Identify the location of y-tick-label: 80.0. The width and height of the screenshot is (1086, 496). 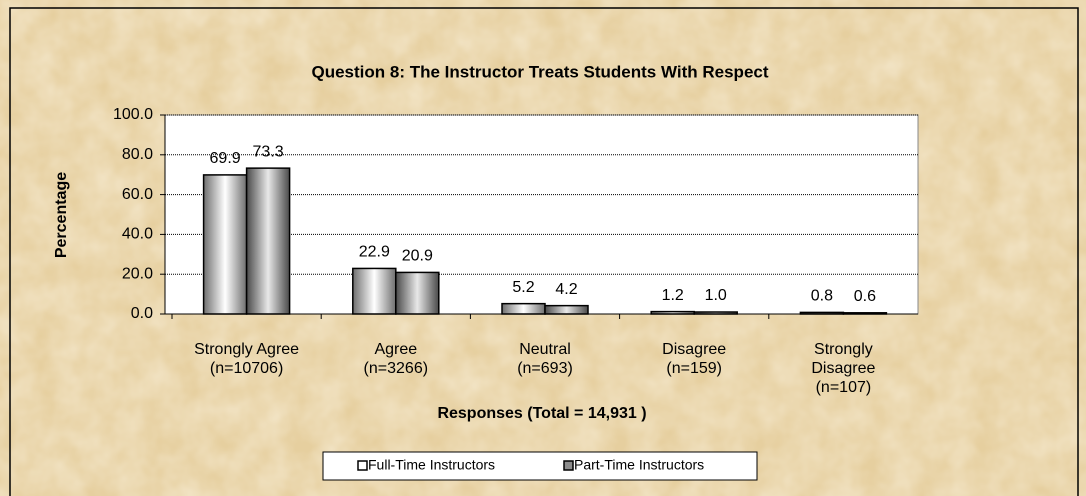
(137, 154).